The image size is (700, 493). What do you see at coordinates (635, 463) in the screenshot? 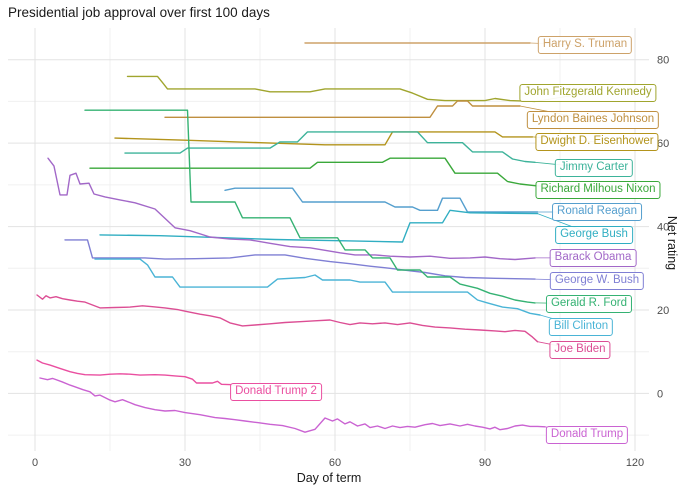
I see `x-tick-label: 120` at bounding box center [635, 463].